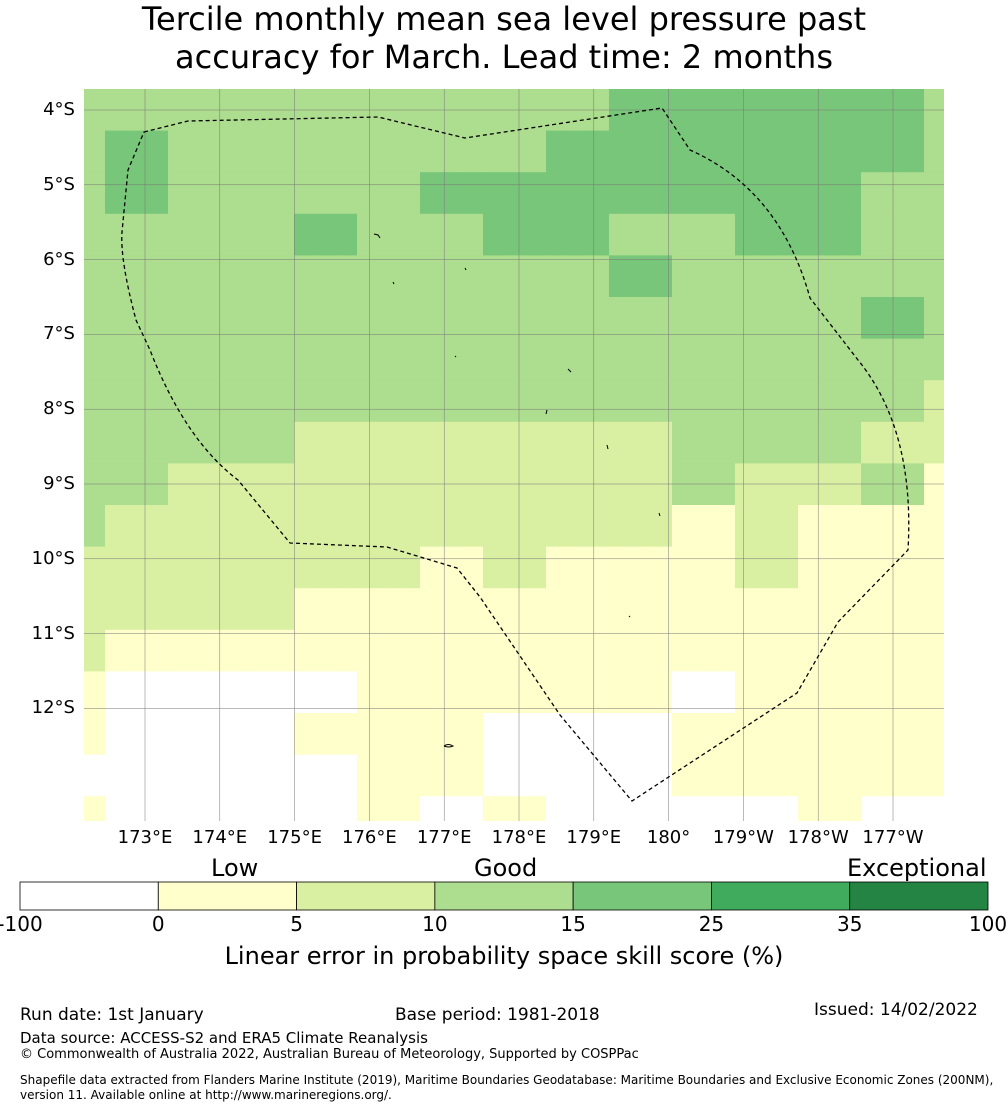 This screenshot has height=1110, width=1008. What do you see at coordinates (59, 483) in the screenshot?
I see `lat-label: 9°S` at bounding box center [59, 483].